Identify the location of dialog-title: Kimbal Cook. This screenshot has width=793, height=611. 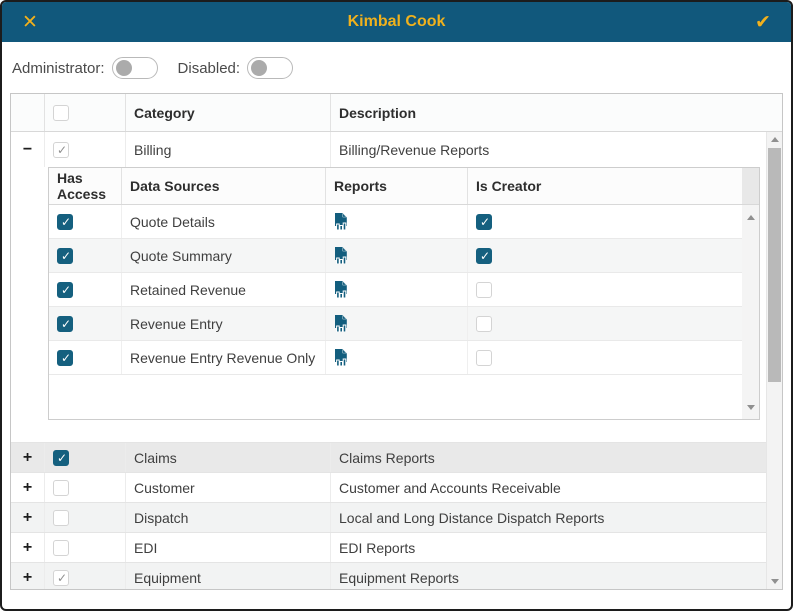
(396, 21).